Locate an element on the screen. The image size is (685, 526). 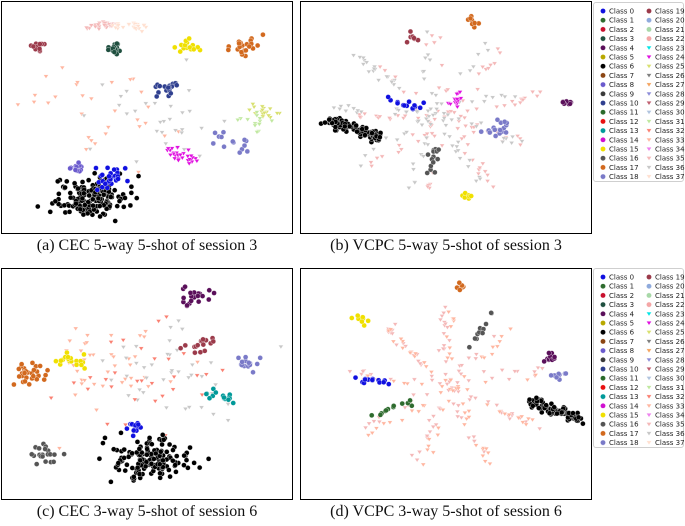
legend-label: Class 18 is located at coordinates (624, 443).